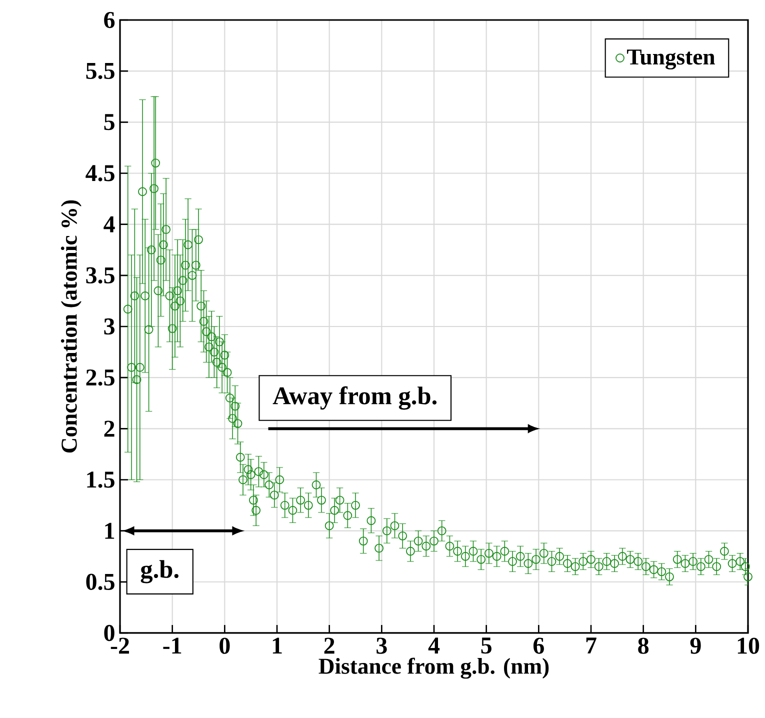  What do you see at coordinates (172, 646) in the screenshot?
I see `x-tick-label: -1` at bounding box center [172, 646].